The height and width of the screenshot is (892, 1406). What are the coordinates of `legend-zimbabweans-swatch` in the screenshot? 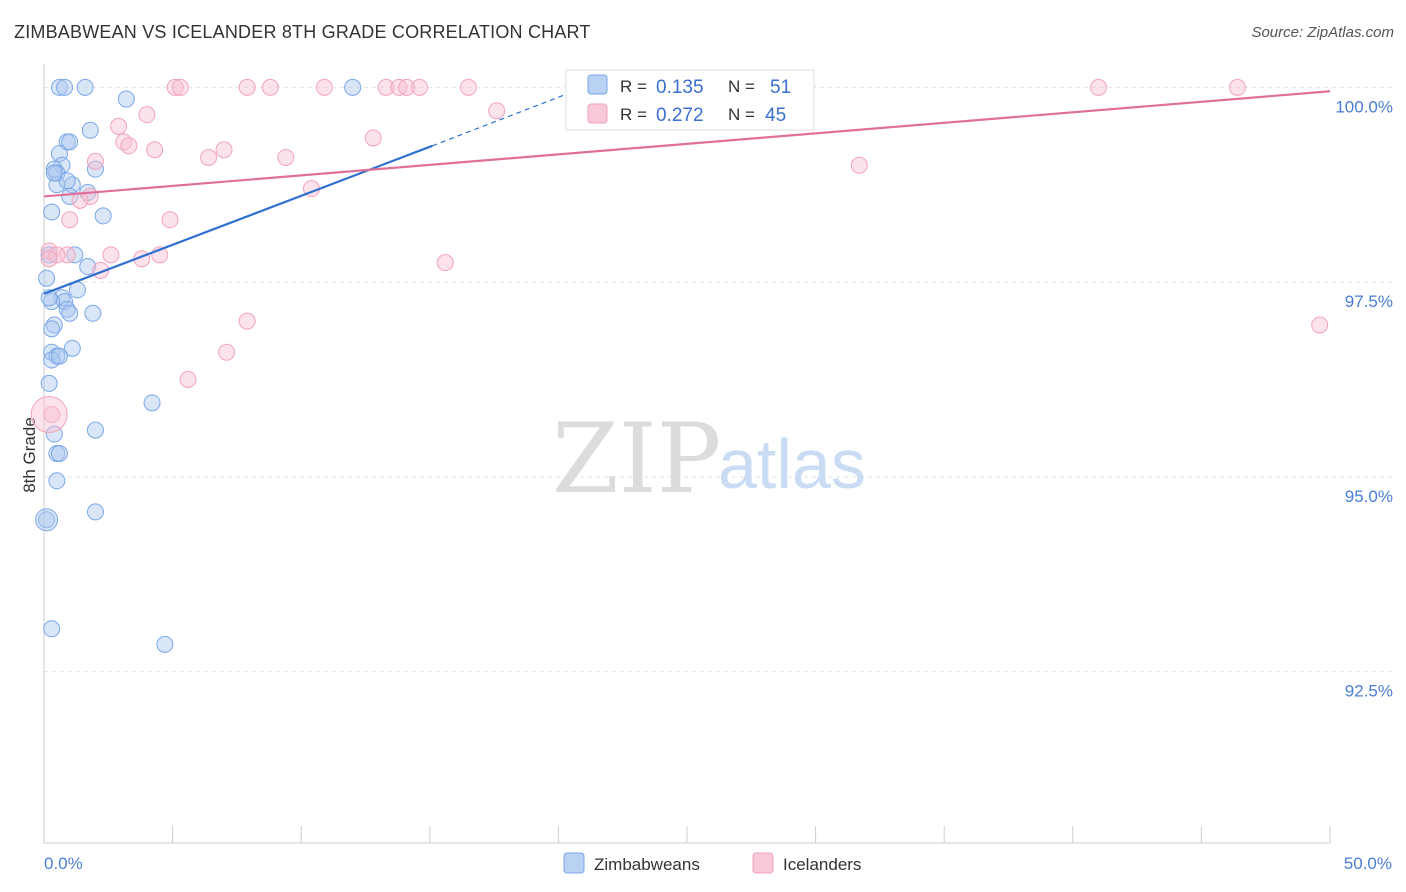 It's located at (574, 863).